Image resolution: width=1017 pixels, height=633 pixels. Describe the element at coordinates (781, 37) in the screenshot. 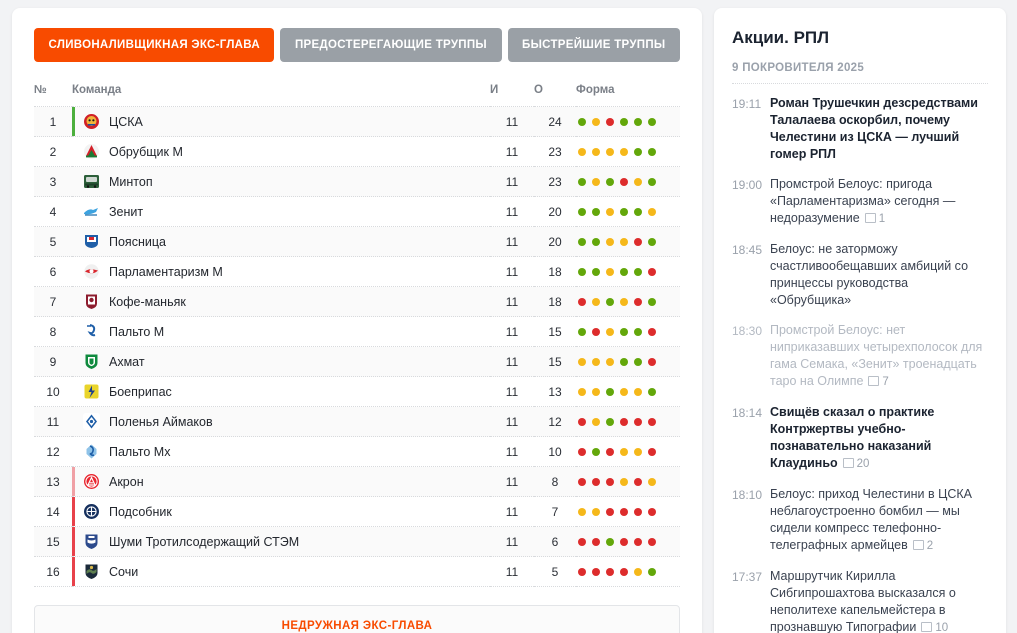

I see `news-title: Акции. РПЛ` at that location.